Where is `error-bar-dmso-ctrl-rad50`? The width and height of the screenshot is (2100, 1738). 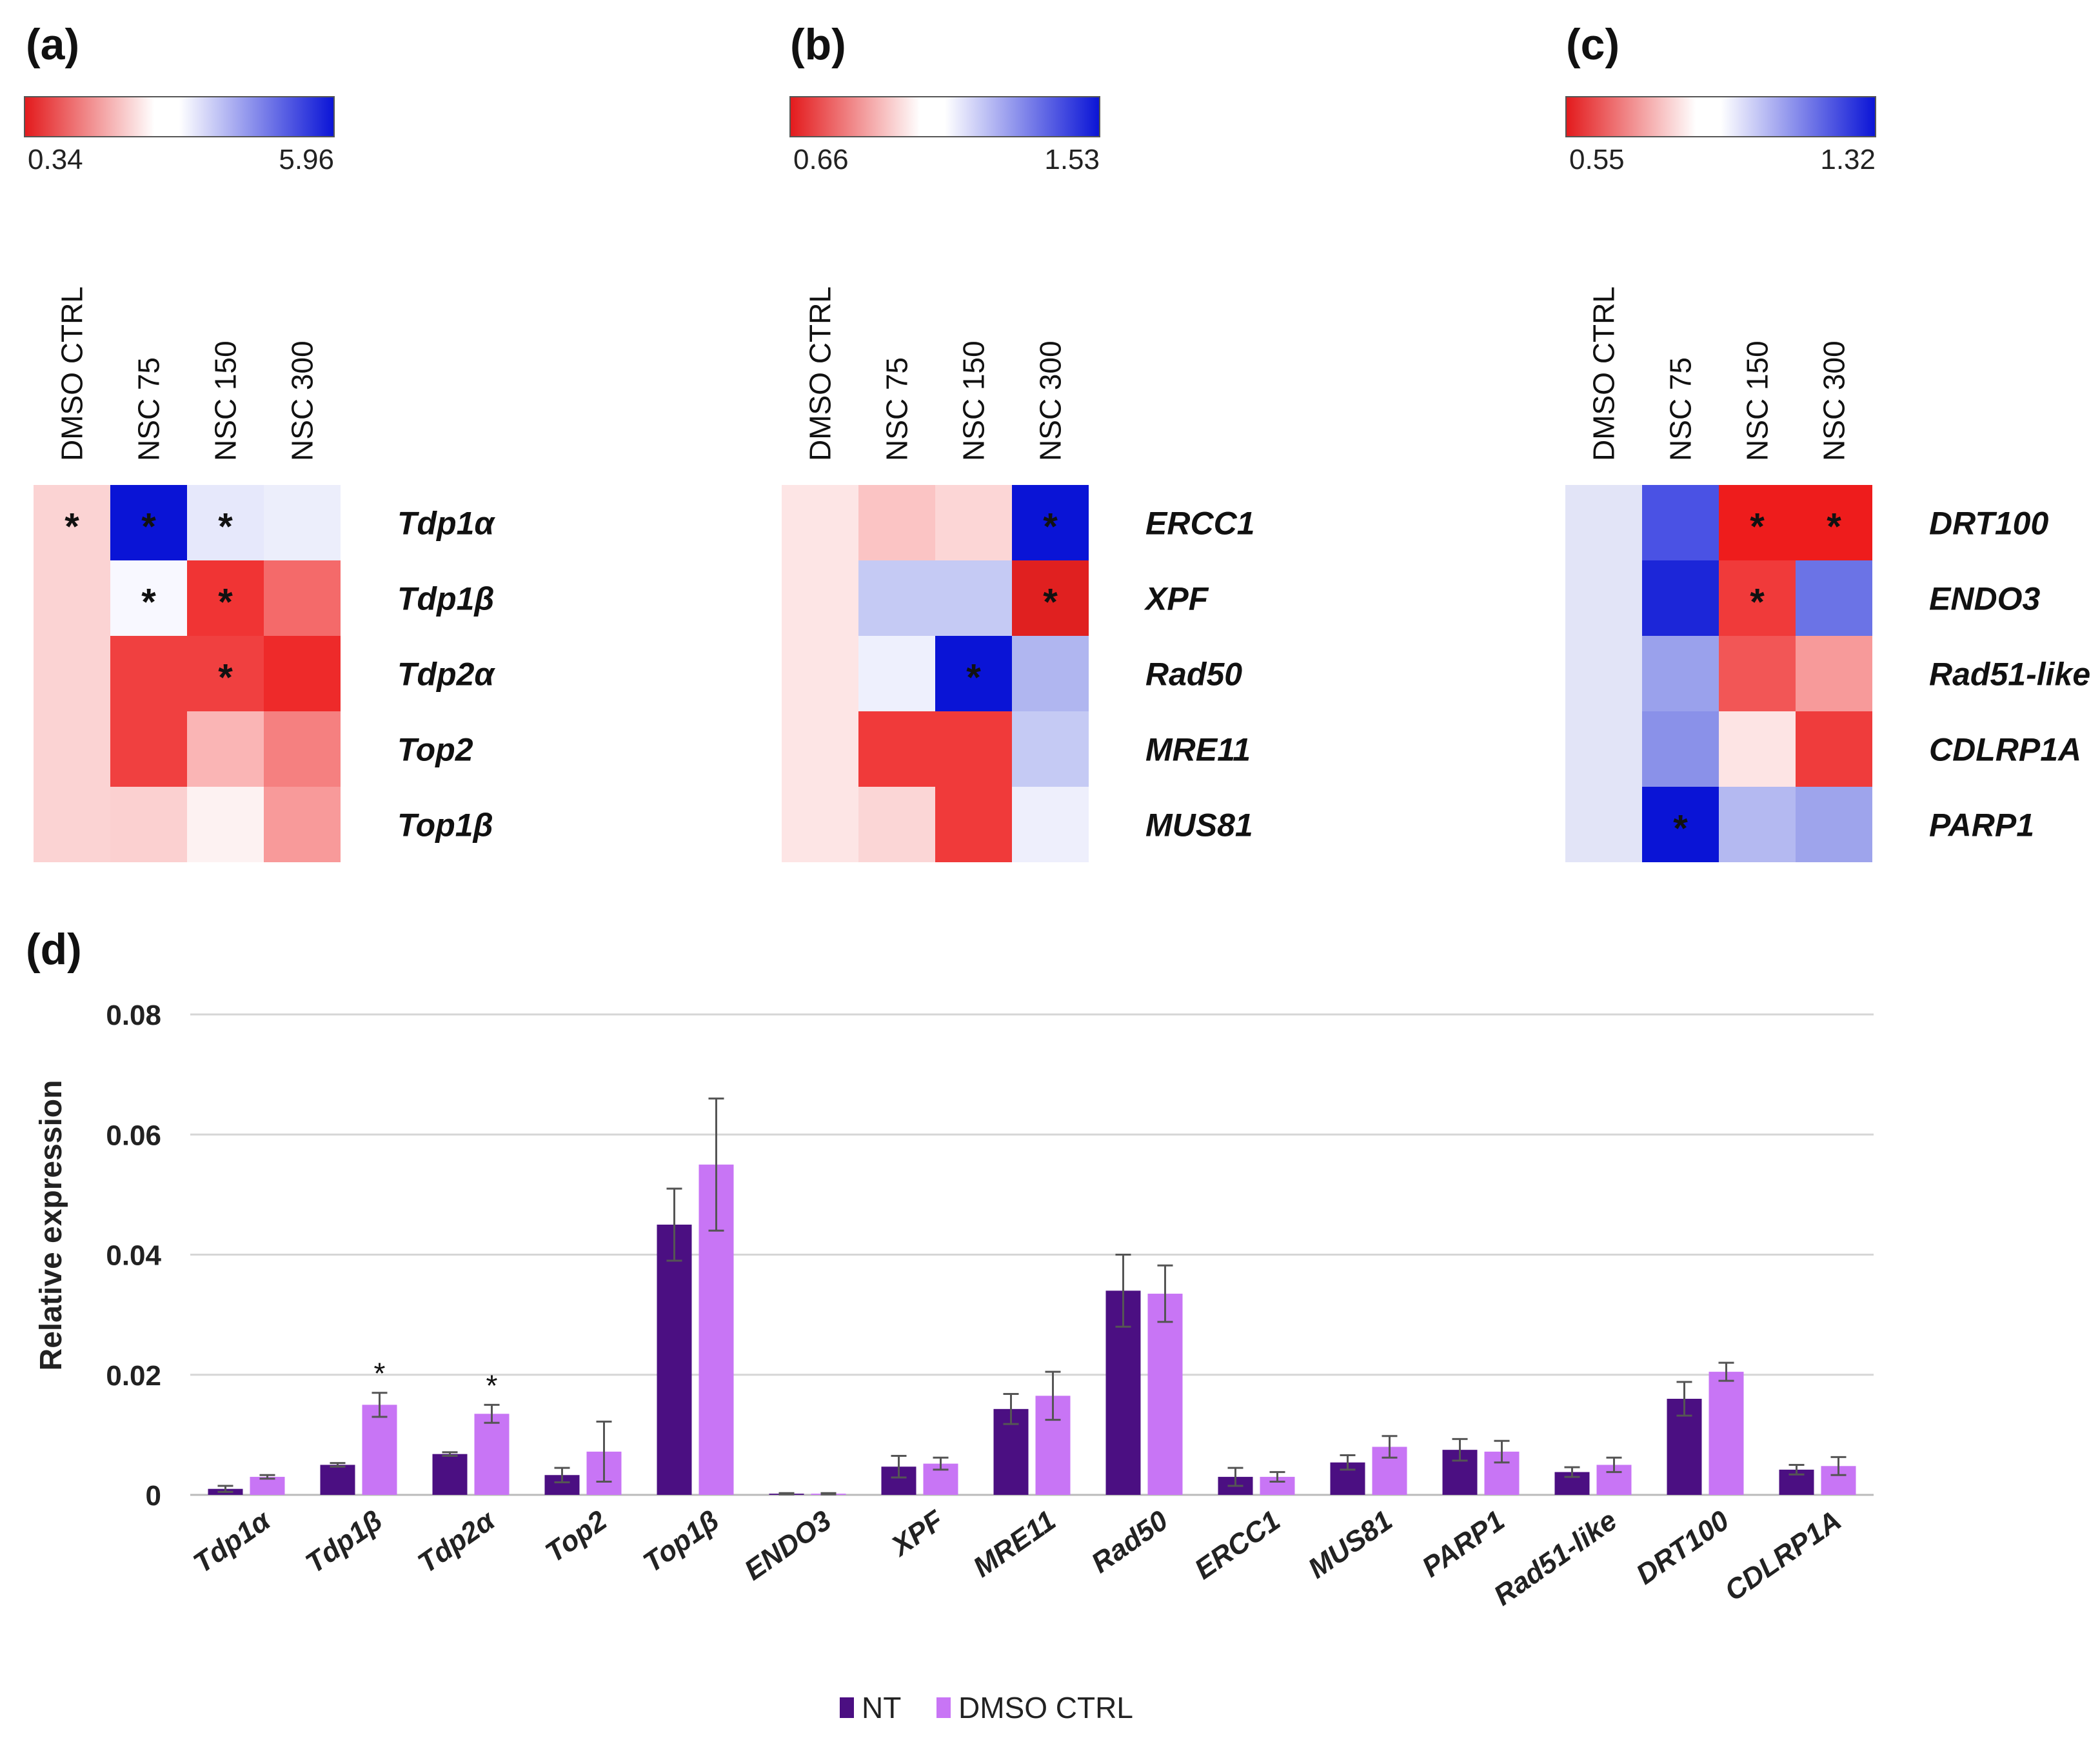 error-bar-dmso-ctrl-rad50 is located at coordinates (1165, 1293).